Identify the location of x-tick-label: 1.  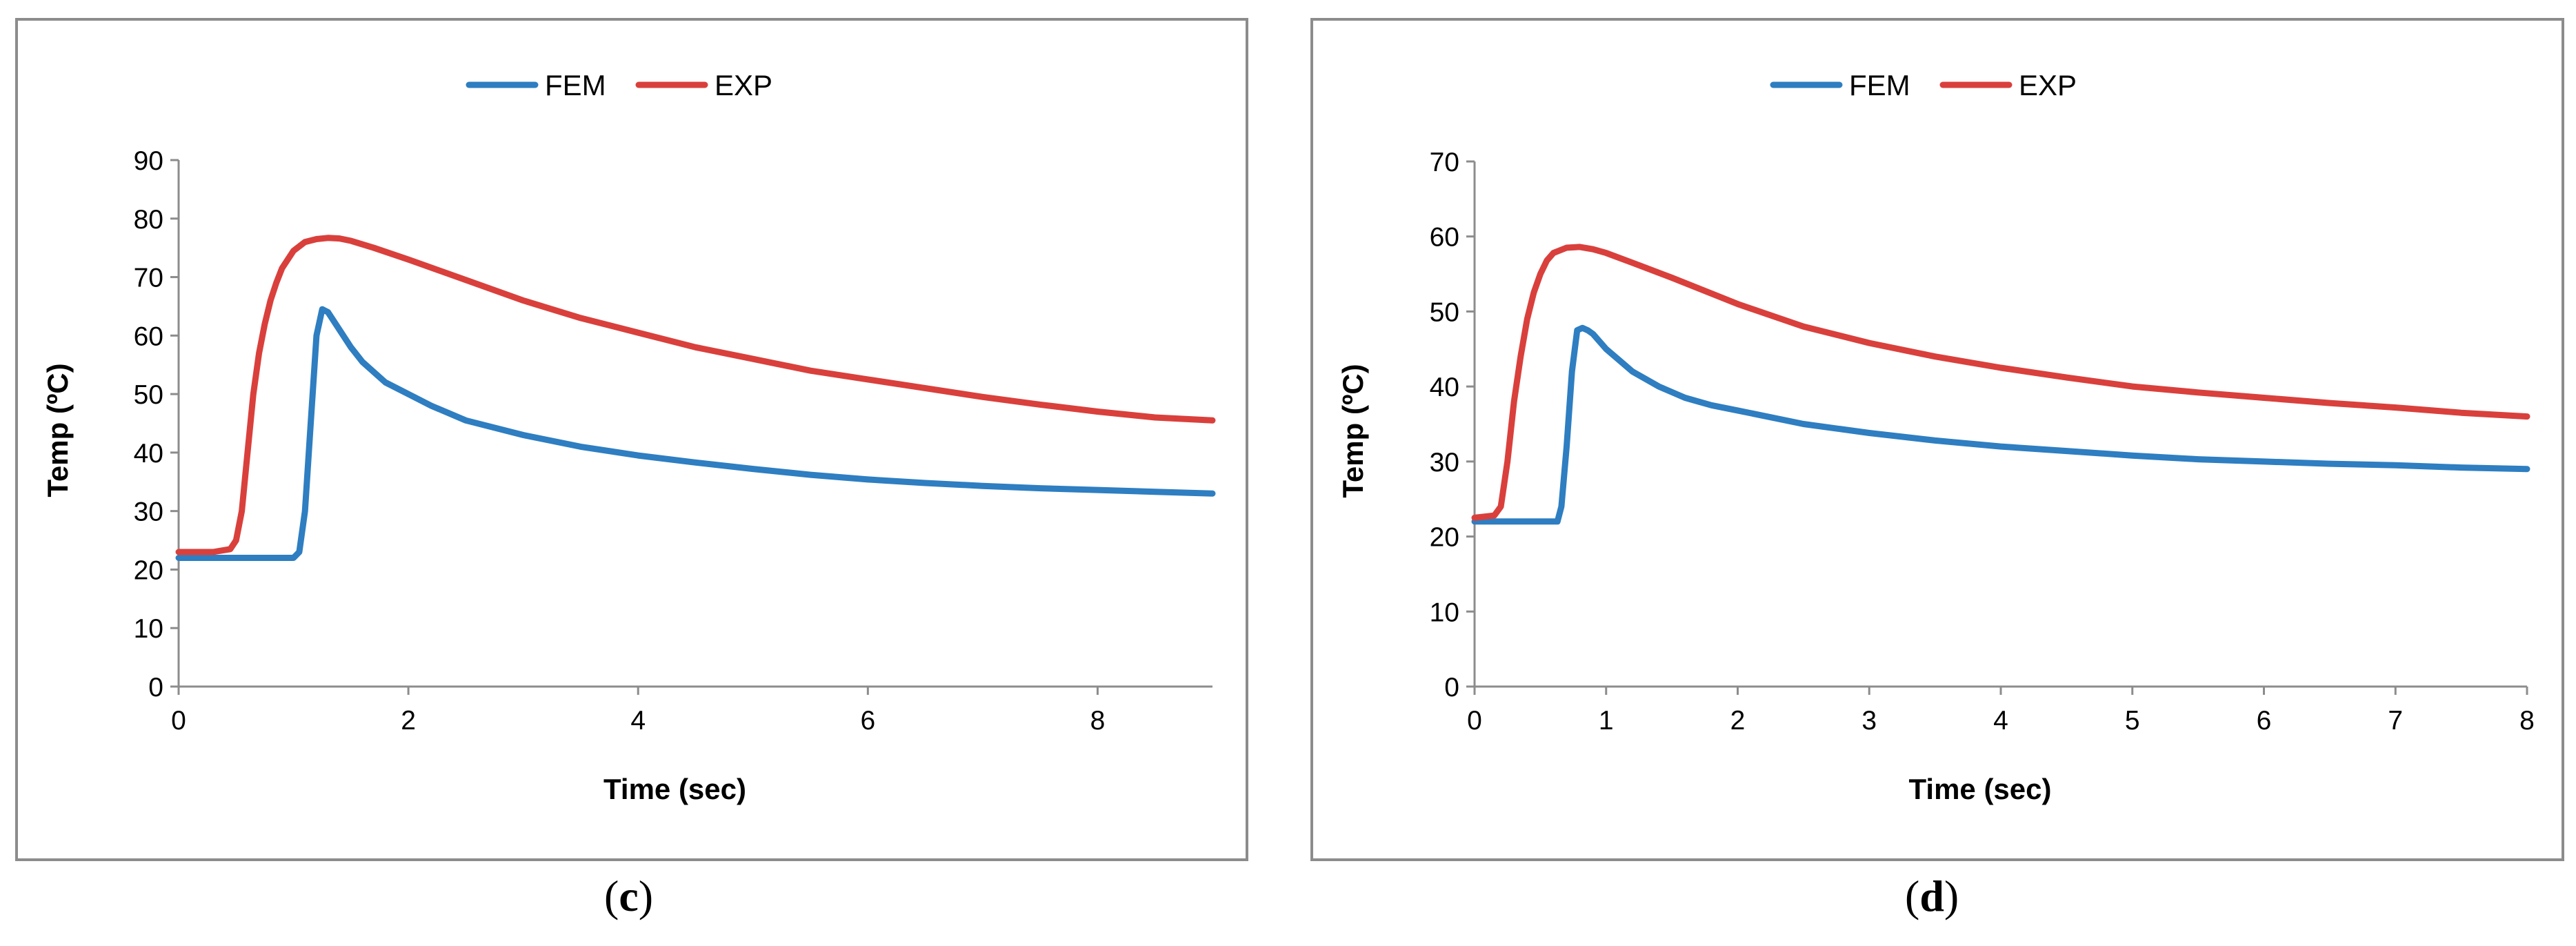
(1606, 721).